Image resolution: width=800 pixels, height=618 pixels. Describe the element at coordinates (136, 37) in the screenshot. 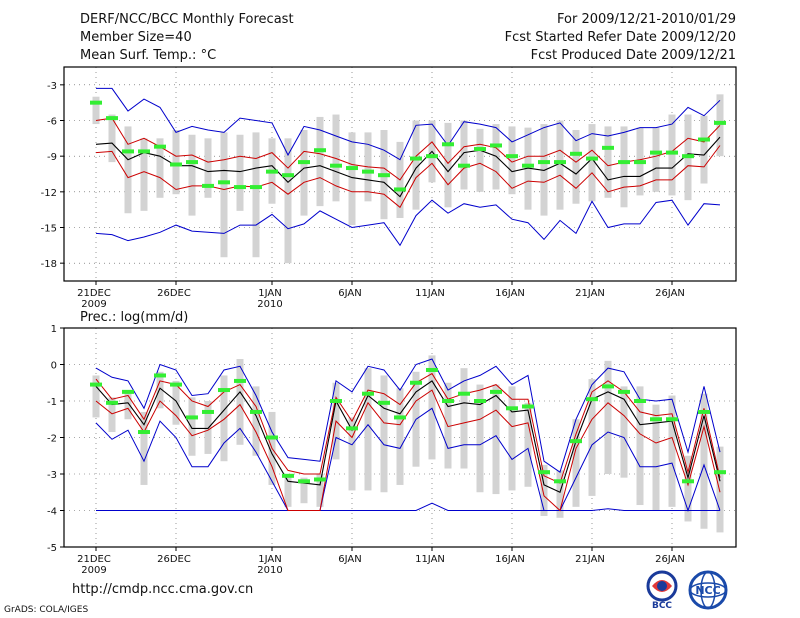

I see `member-size: Member Size=40` at that location.